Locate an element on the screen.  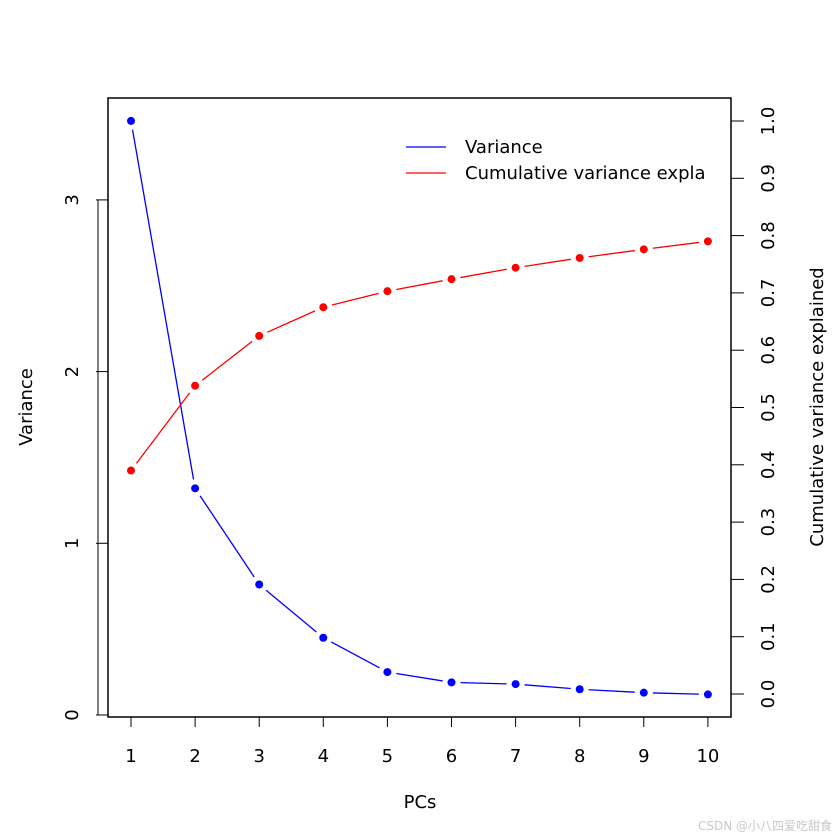
legend-label: Variance is located at coordinates (504, 147).